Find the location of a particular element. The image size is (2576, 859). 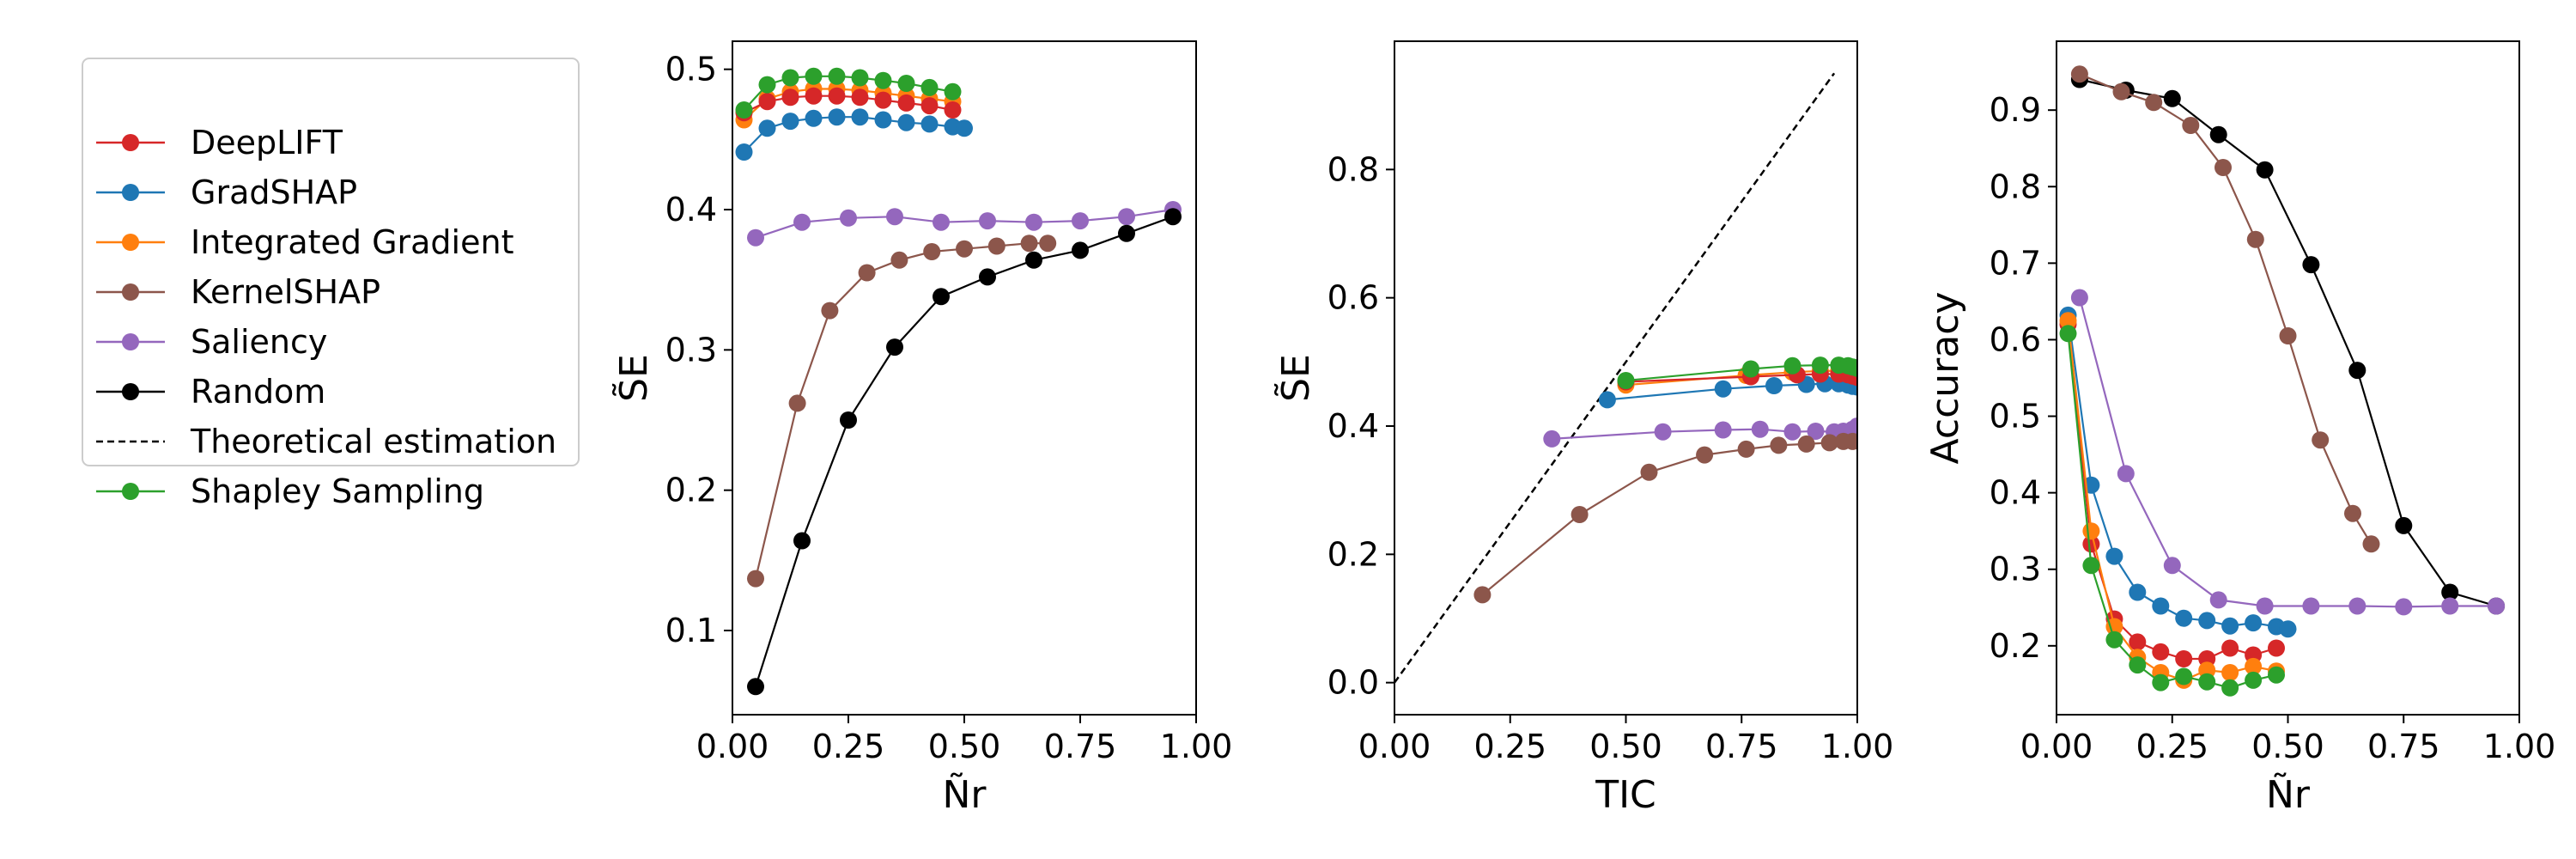

x-axis-label: Ñr is located at coordinates (965, 794).